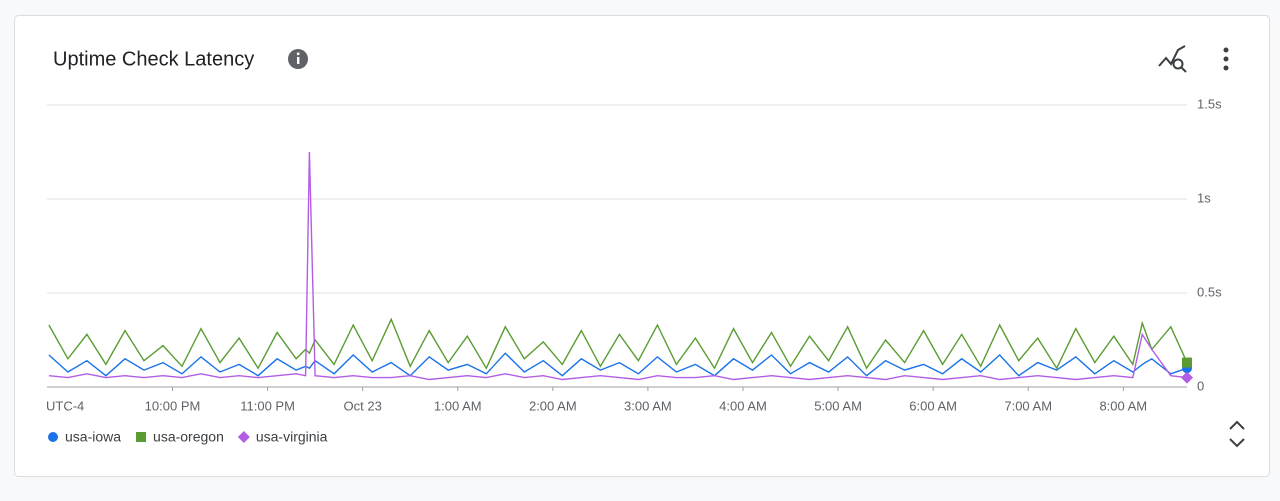 This screenshot has width=1280, height=501. I want to click on y-tick-label: 0, so click(1200, 385).